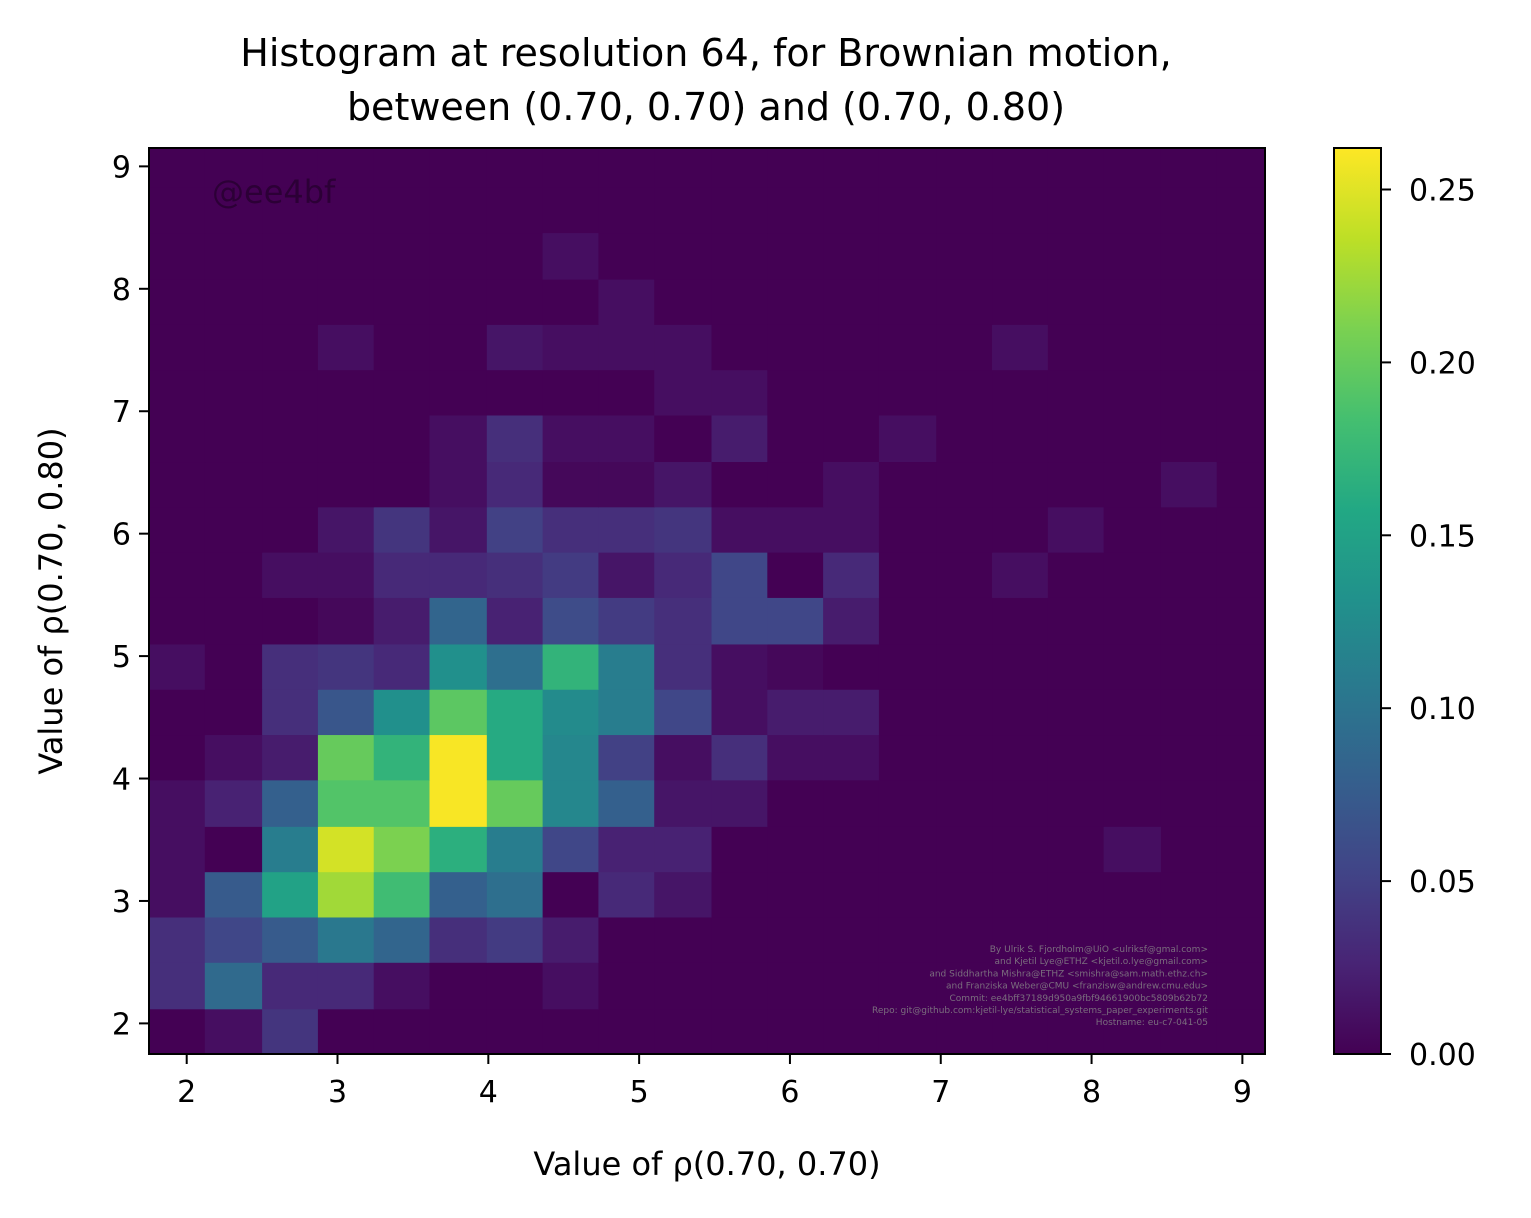 The height and width of the screenshot is (1218, 1531). I want to click on y-tick-label: 3, so click(121, 902).